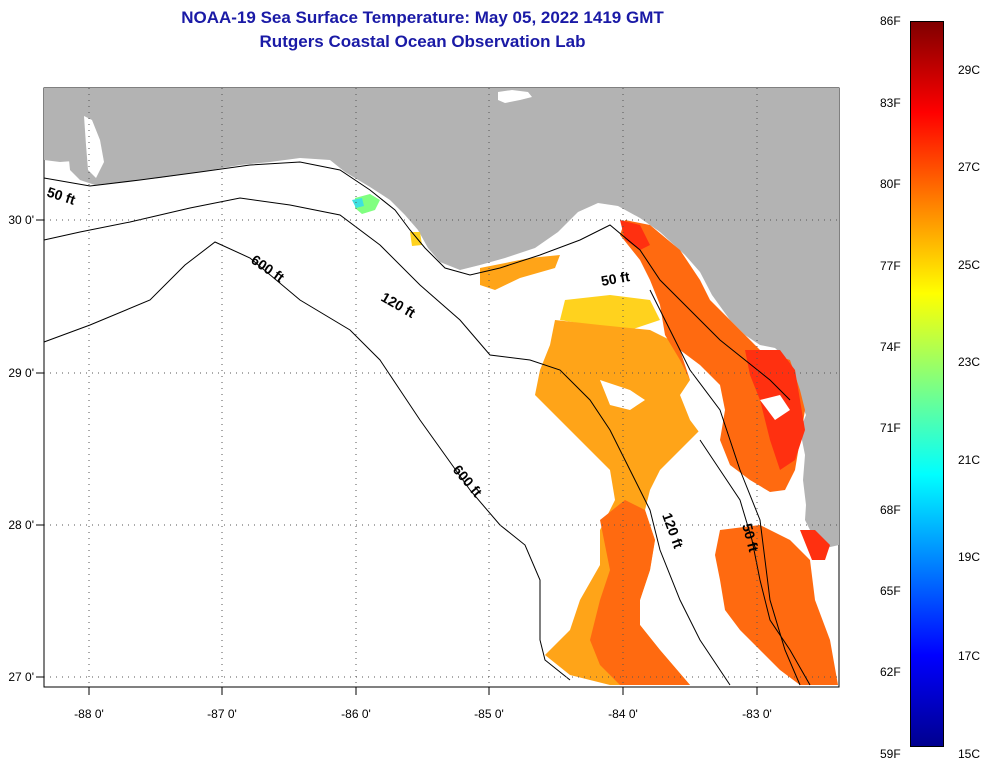 This screenshot has width=992, height=770. What do you see at coordinates (21, 220) in the screenshot?
I see `lat-label: 30 0'` at bounding box center [21, 220].